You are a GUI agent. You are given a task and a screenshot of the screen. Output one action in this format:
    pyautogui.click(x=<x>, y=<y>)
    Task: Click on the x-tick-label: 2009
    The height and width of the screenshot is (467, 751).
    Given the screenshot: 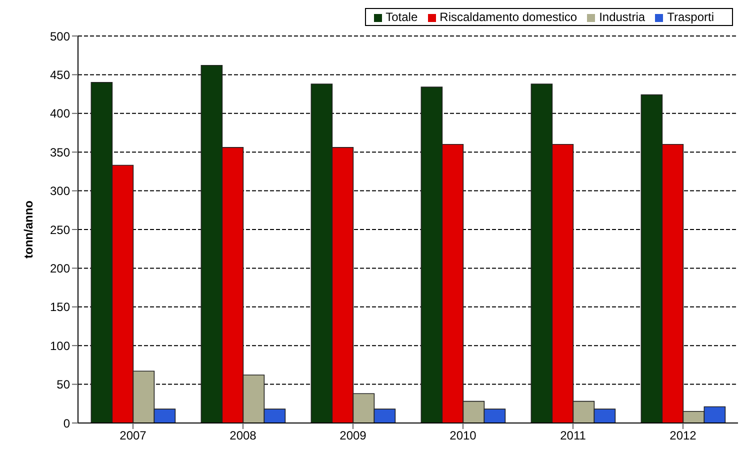 What is the action you would take?
    pyautogui.click(x=353, y=435)
    